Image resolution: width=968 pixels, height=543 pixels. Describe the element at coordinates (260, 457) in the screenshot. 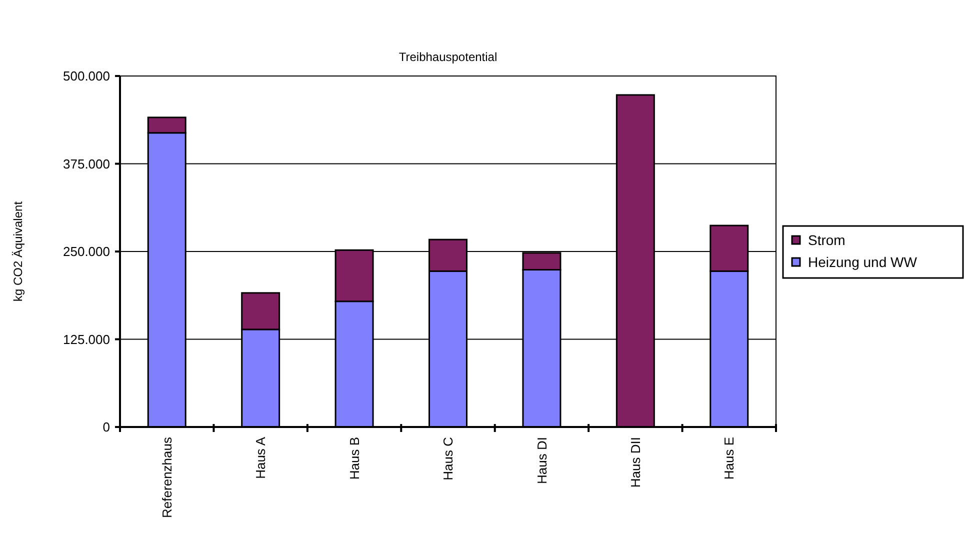

I see `x-tick-label: Haus A` at that location.